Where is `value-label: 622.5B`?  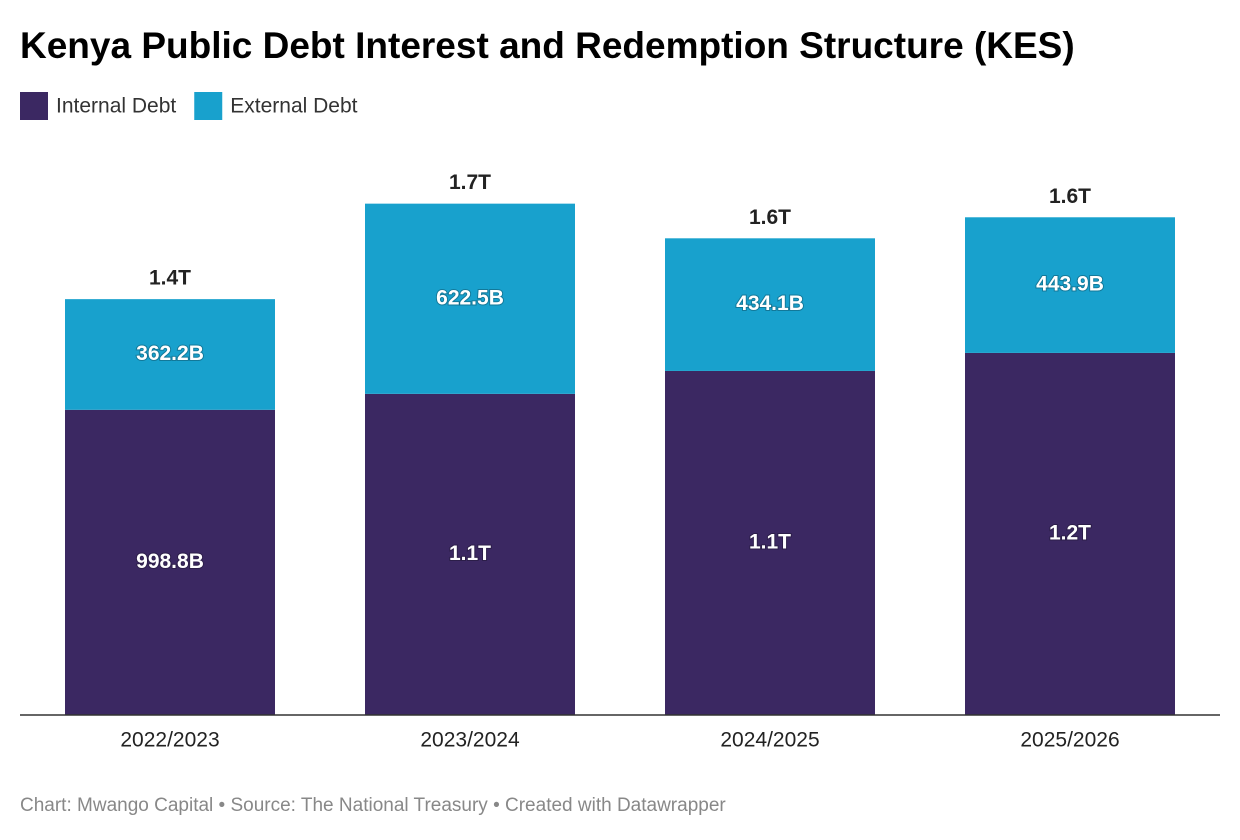 value-label: 622.5B is located at coordinates (470, 297).